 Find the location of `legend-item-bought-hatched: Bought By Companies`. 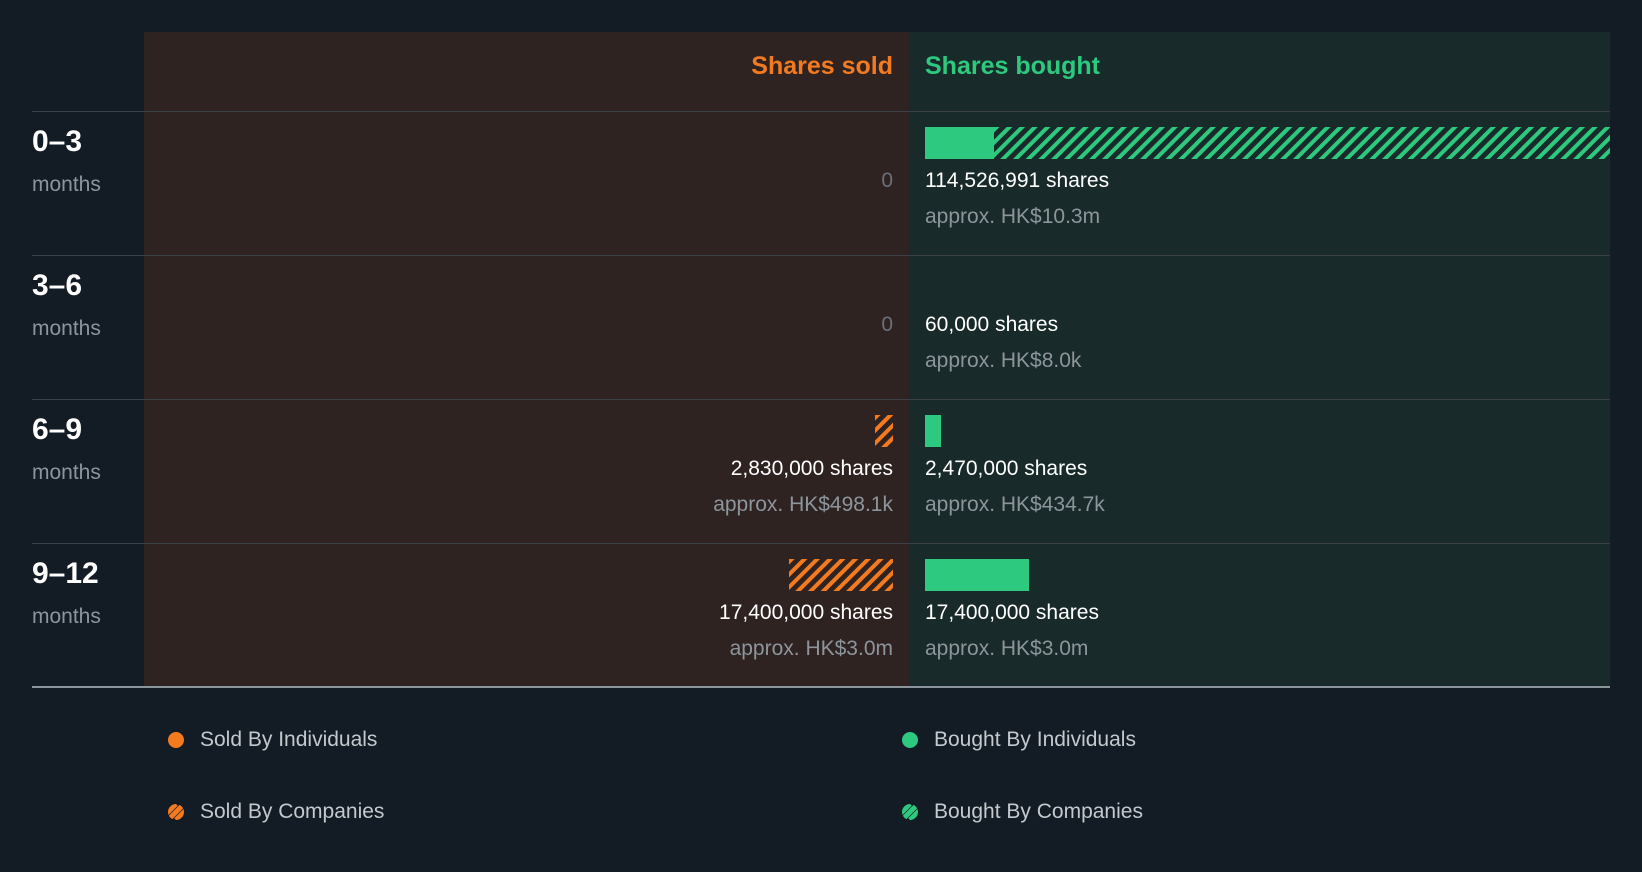

legend-item-bought-hatched: Bought By Companies is located at coordinates (1022, 812).